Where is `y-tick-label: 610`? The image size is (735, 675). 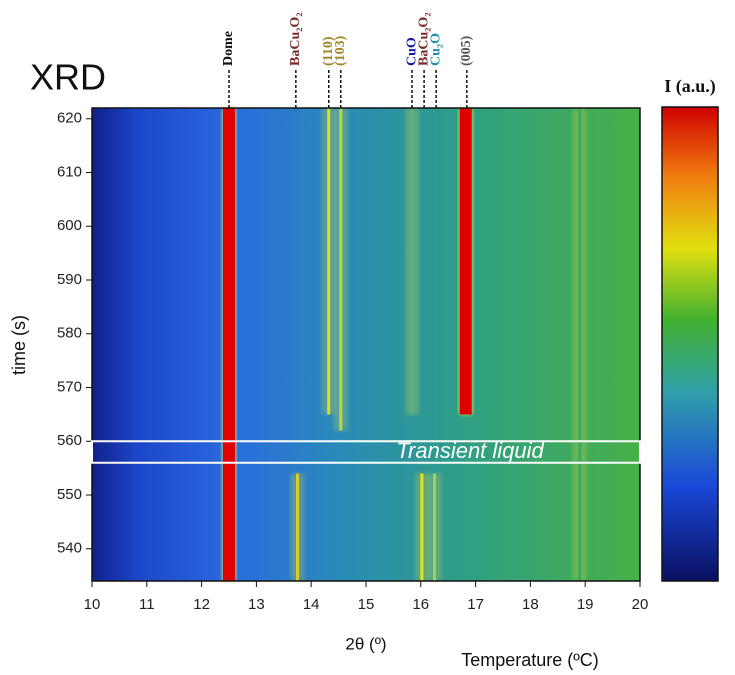 y-tick-label: 610 is located at coordinates (69, 171).